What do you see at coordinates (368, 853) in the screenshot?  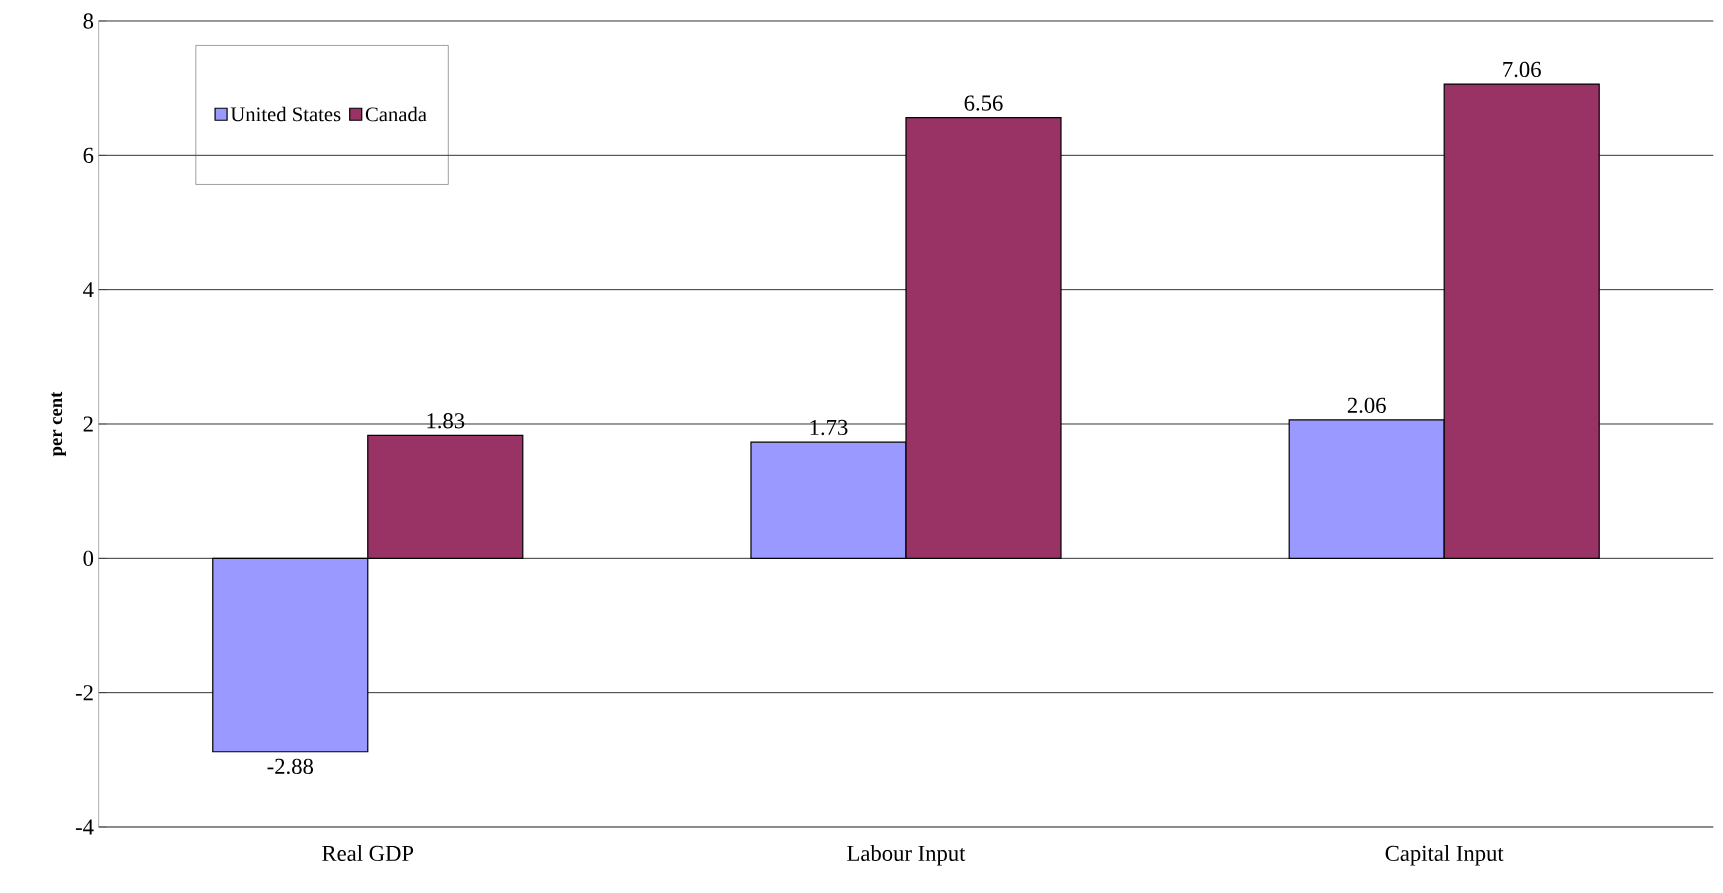 I see `x-tick-label: Real GDP` at bounding box center [368, 853].